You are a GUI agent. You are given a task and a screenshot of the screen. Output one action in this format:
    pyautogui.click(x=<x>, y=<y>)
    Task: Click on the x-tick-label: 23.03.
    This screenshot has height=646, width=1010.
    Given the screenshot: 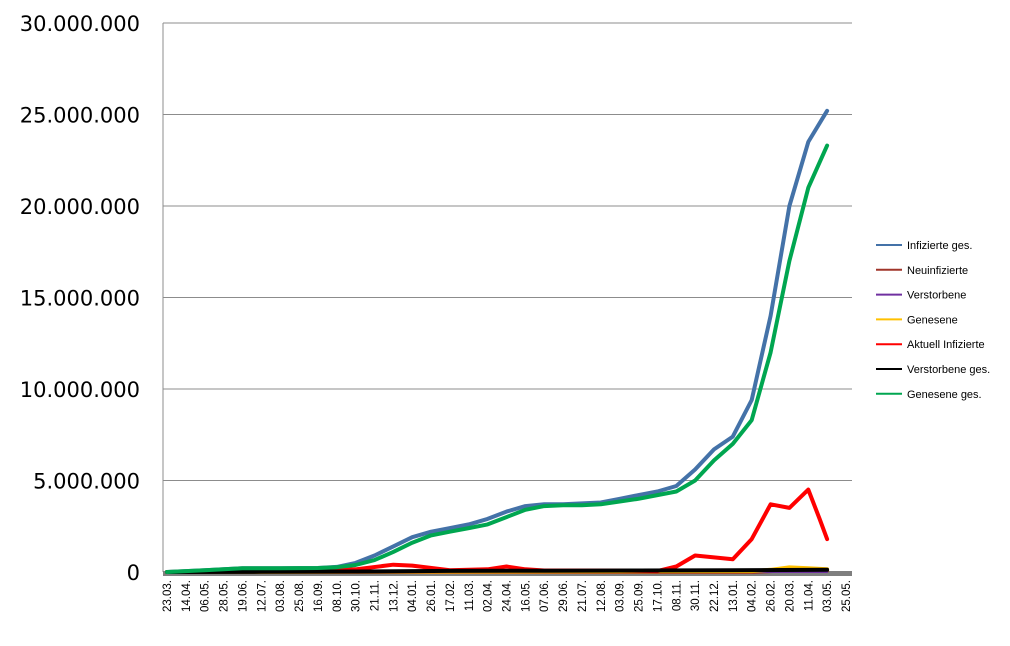 What is the action you would take?
    pyautogui.click(x=168, y=596)
    